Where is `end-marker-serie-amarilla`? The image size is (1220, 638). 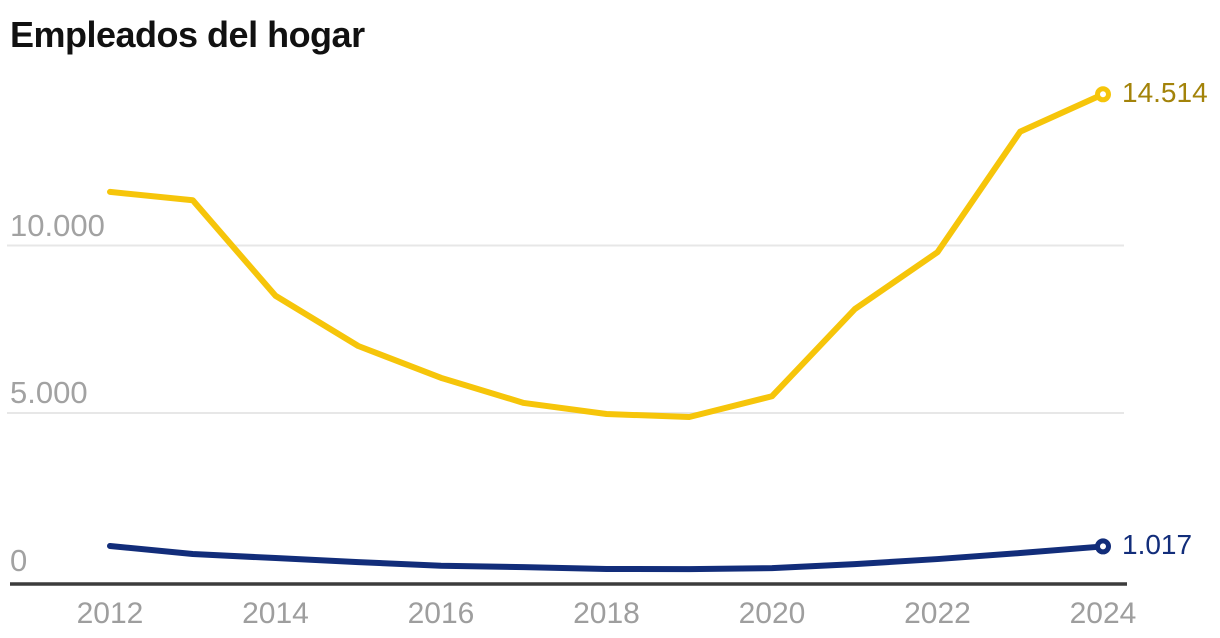 end-marker-serie-amarilla is located at coordinates (1103, 94).